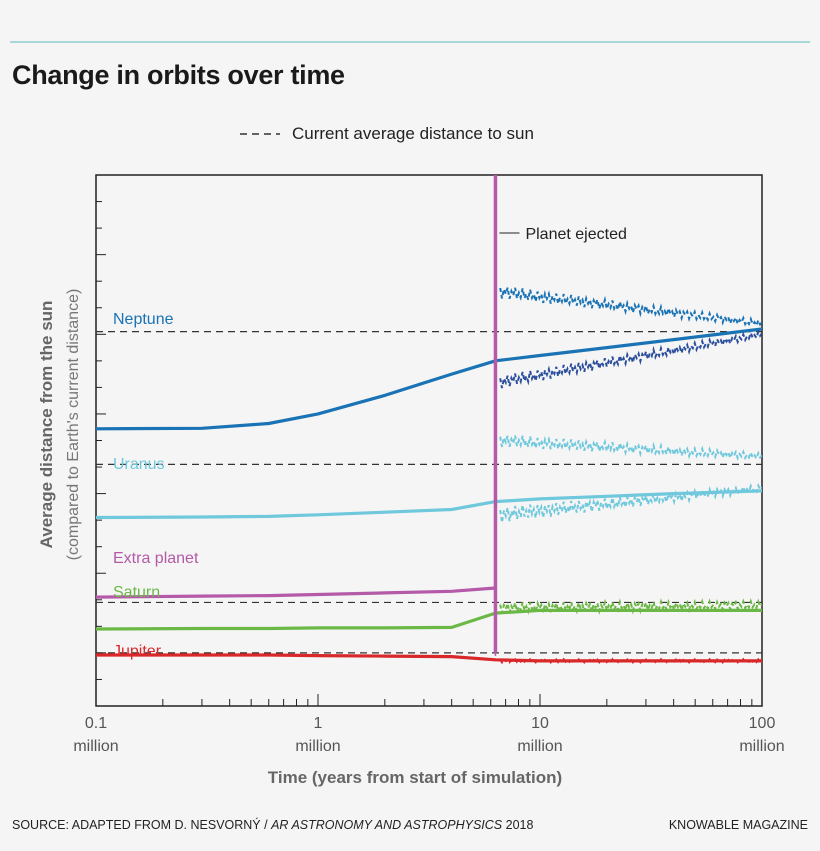  What do you see at coordinates (630, 607) in the screenshot?
I see `saturn-band-trace` at bounding box center [630, 607].